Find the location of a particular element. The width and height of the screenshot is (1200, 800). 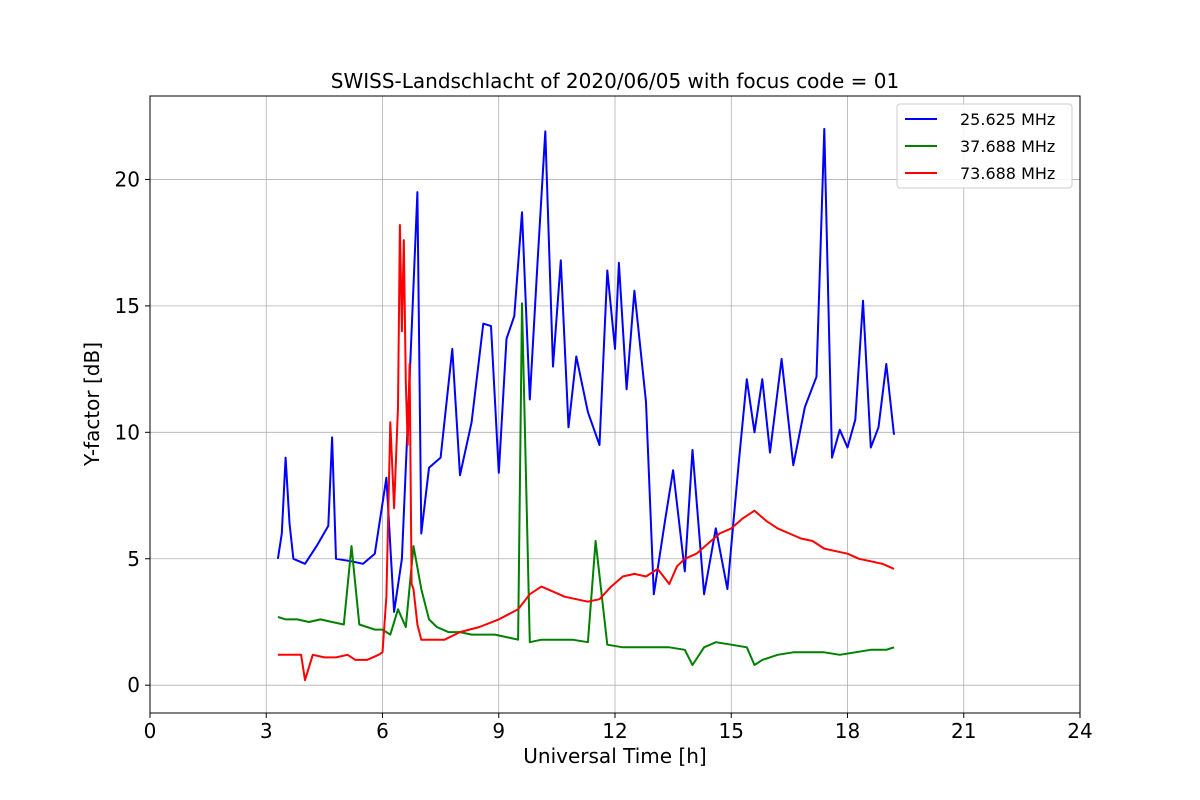

y-axis-label: Y-factor [dB] is located at coordinates (92, 404).